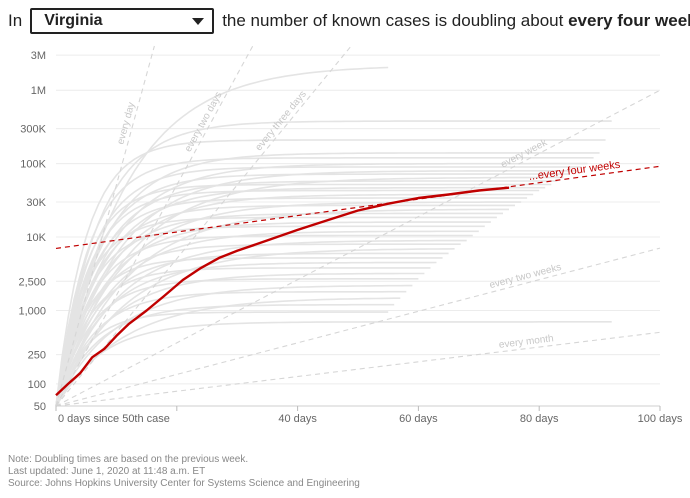 The width and height of the screenshot is (690, 498). I want to click on y-tick-label: 1M, so click(38, 91).